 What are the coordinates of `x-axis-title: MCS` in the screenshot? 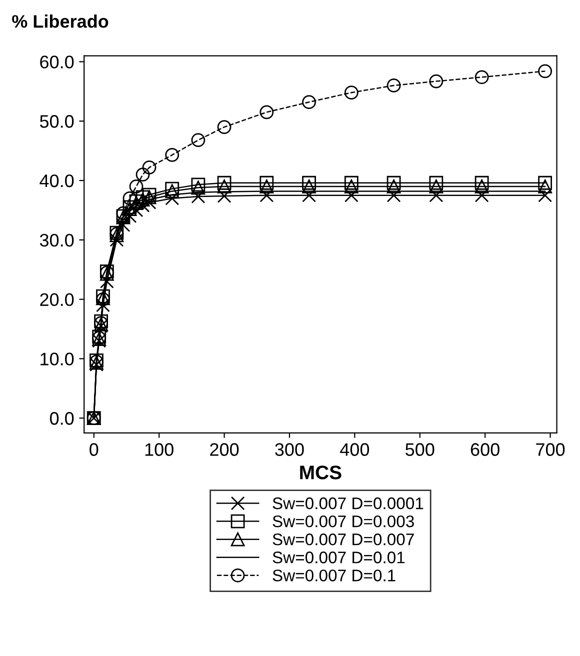 It's located at (321, 473).